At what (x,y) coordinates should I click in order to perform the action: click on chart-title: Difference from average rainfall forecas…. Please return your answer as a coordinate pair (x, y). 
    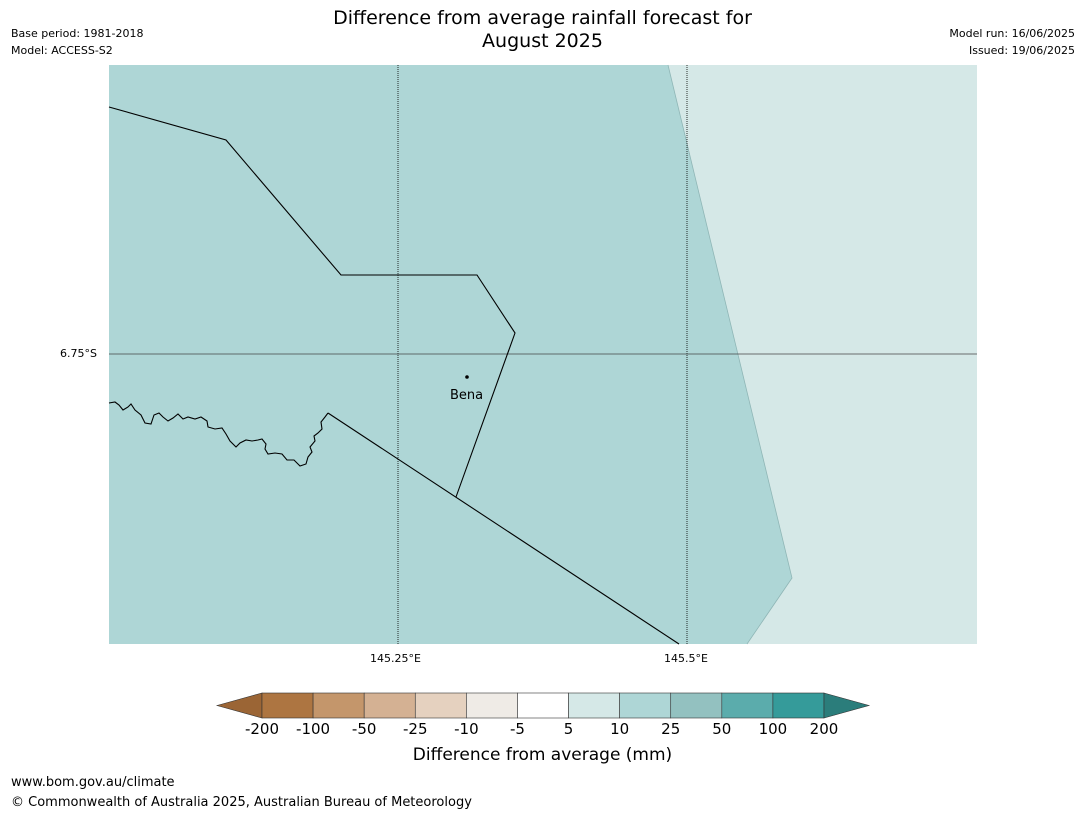
    Looking at the image, I should click on (542, 30).